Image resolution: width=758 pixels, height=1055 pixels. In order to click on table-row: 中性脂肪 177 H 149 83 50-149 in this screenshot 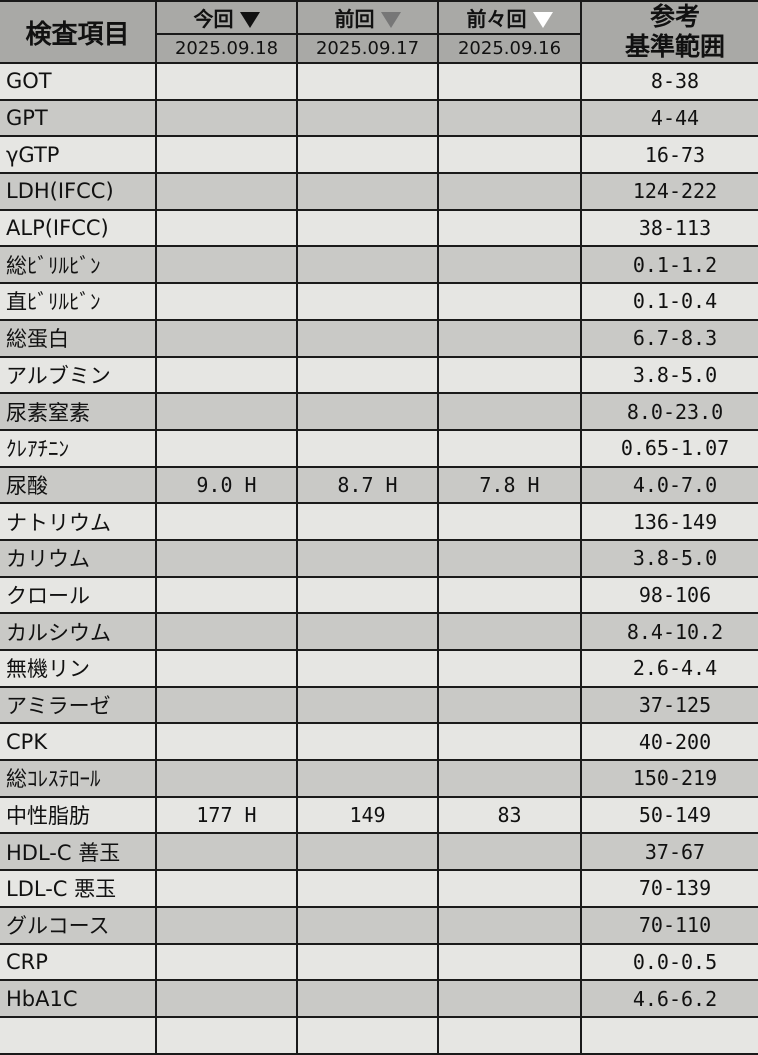, I will do `click(379, 815)`.